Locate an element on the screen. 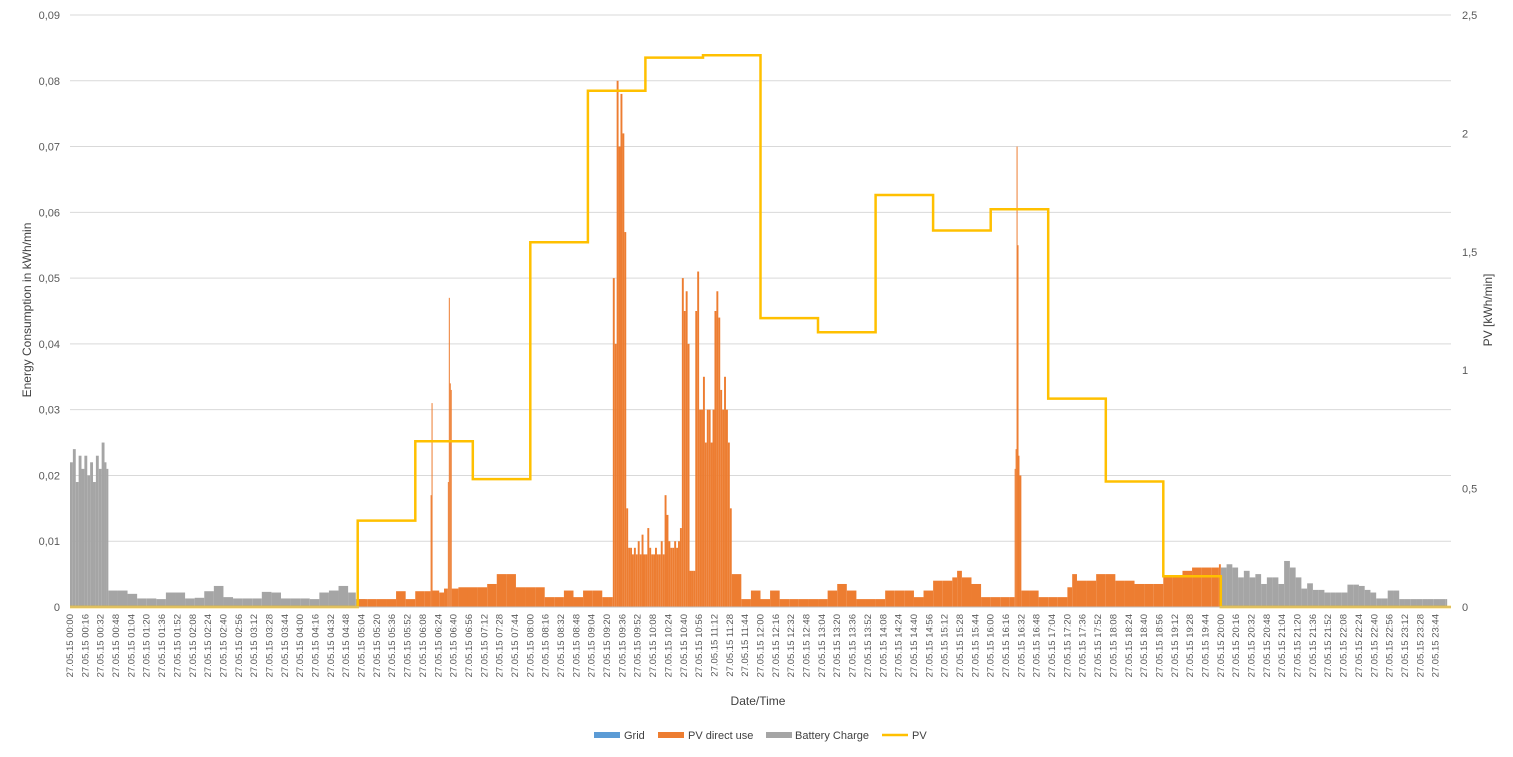  y2-tick-label: 0,5 is located at coordinates (1469, 490).